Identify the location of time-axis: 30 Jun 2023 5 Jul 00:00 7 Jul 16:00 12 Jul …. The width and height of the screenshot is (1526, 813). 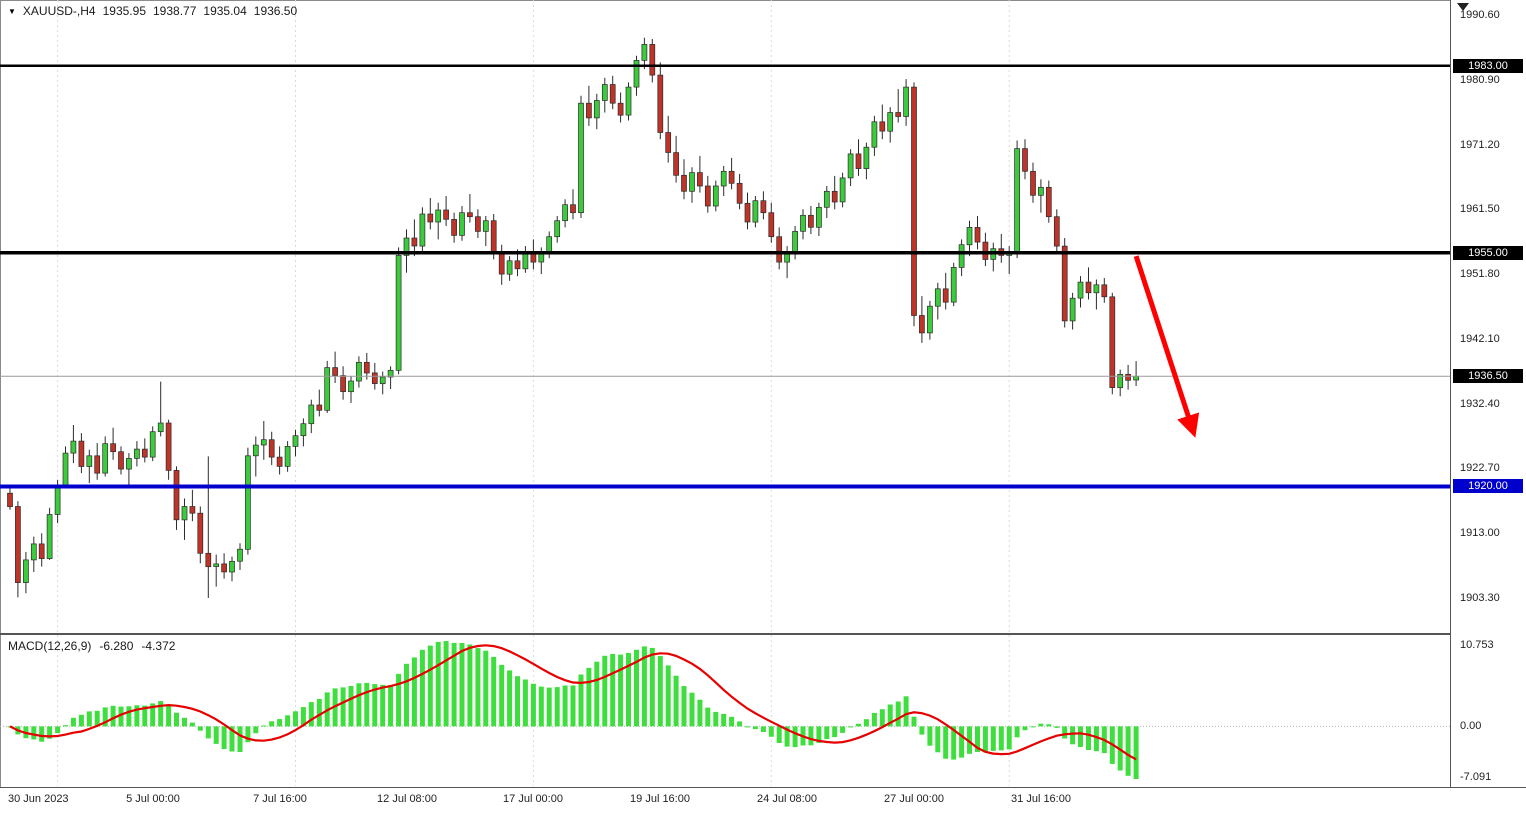
(763, 800).